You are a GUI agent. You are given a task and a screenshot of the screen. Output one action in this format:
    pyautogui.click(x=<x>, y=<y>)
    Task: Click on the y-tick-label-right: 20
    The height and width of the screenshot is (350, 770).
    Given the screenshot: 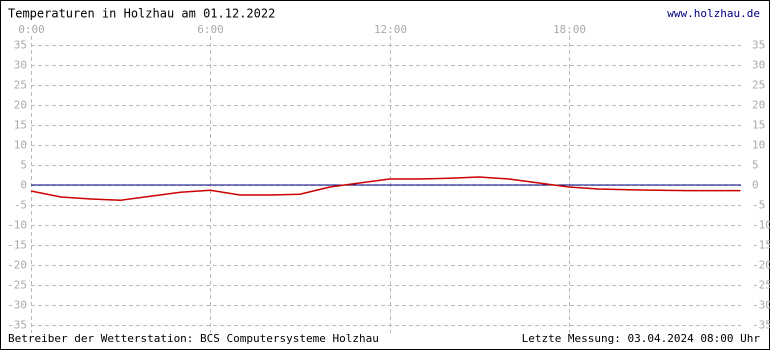 What is the action you would take?
    pyautogui.click(x=758, y=105)
    